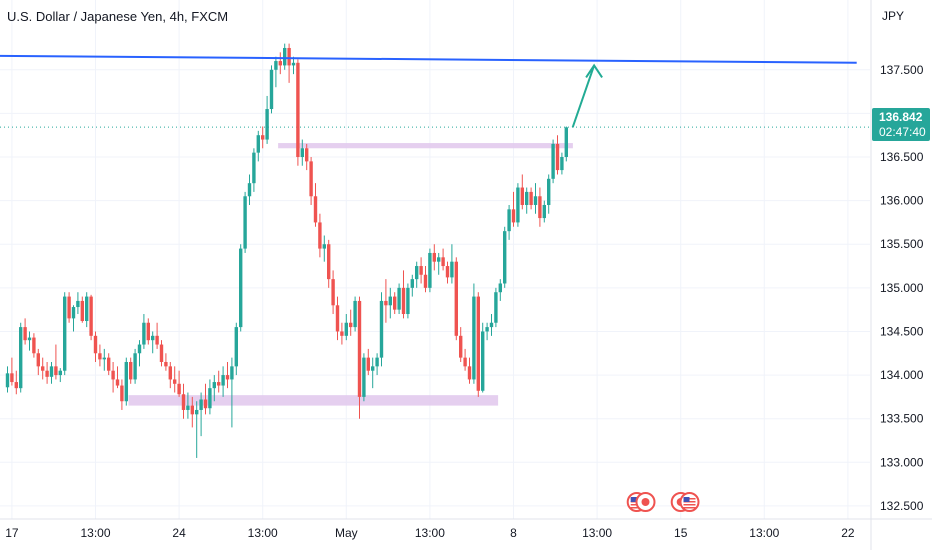 Image resolution: width=932 pixels, height=550 pixels. I want to click on resistance-trendline-group, so click(428, 59).